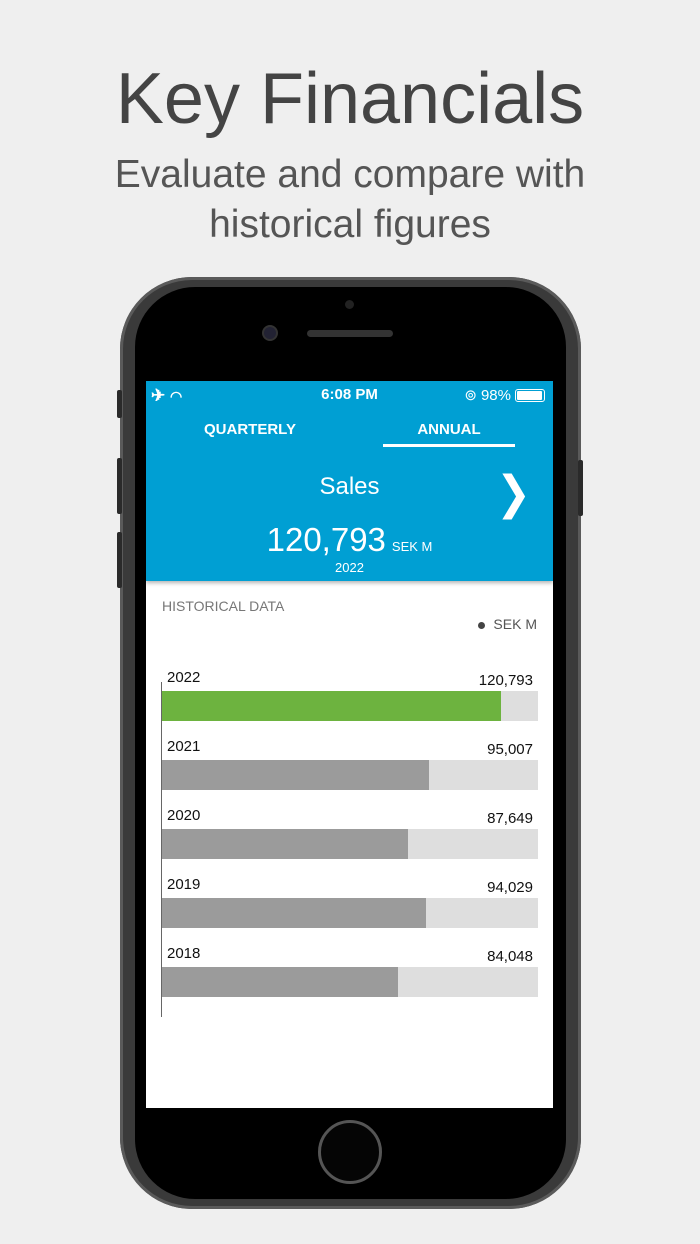 The height and width of the screenshot is (1244, 700). I want to click on bar-category-label: 2021, so click(184, 746).